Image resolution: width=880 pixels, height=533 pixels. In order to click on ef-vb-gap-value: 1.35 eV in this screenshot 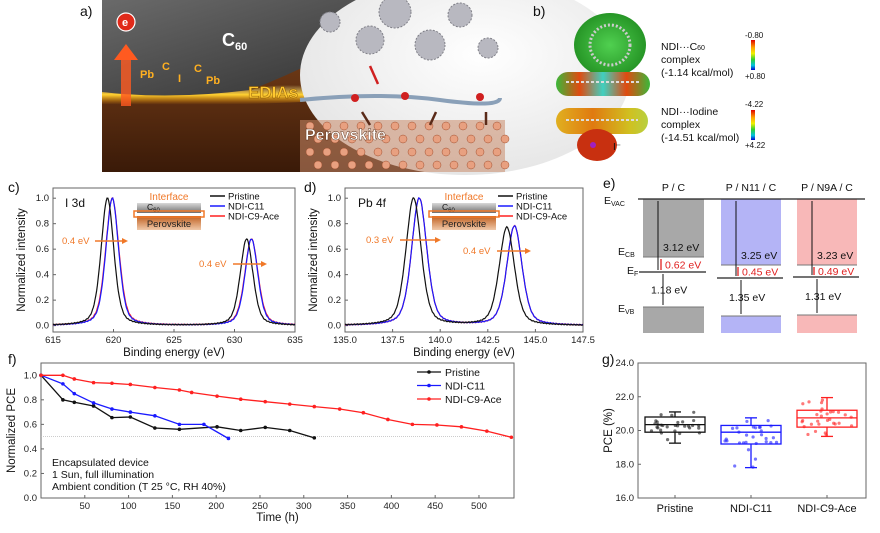, I will do `click(747, 298)`.